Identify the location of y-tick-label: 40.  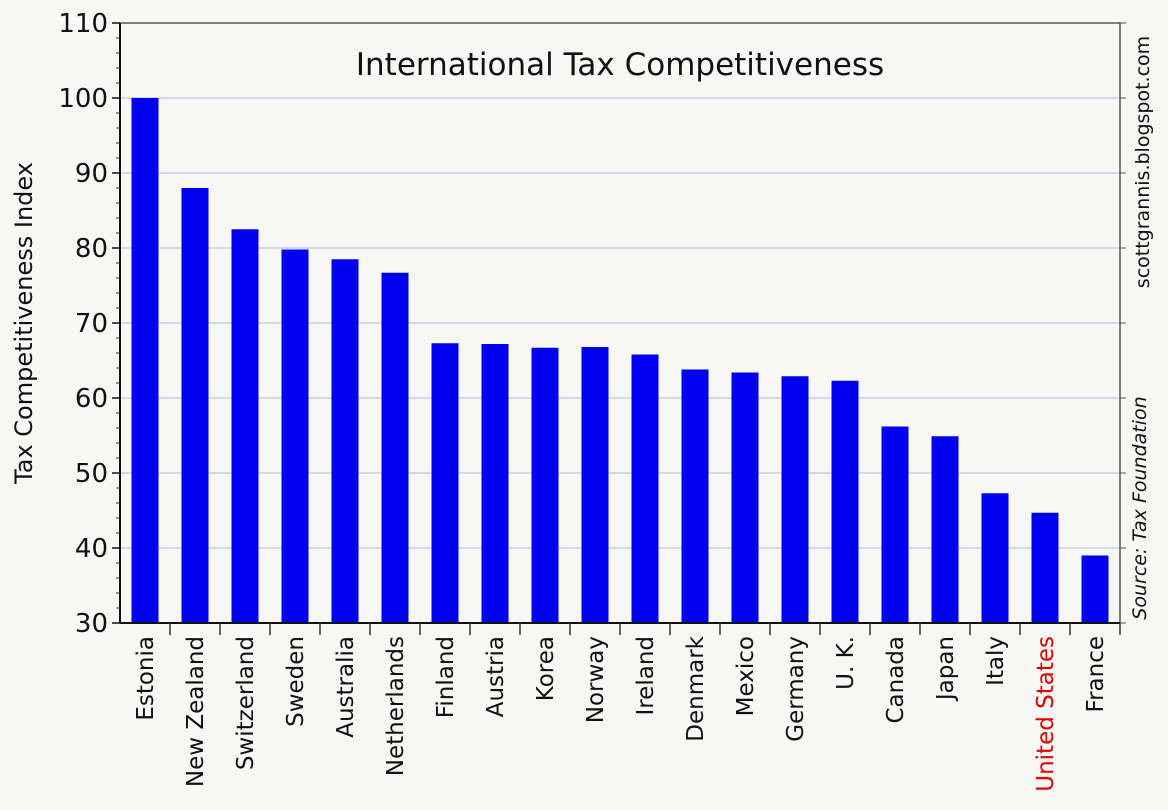
(91, 549).